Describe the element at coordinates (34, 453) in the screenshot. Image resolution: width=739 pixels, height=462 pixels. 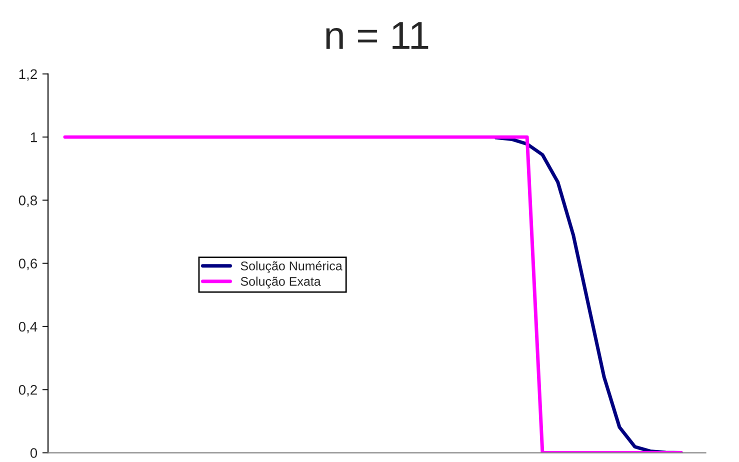
I see `y-tick-label: 0` at that location.